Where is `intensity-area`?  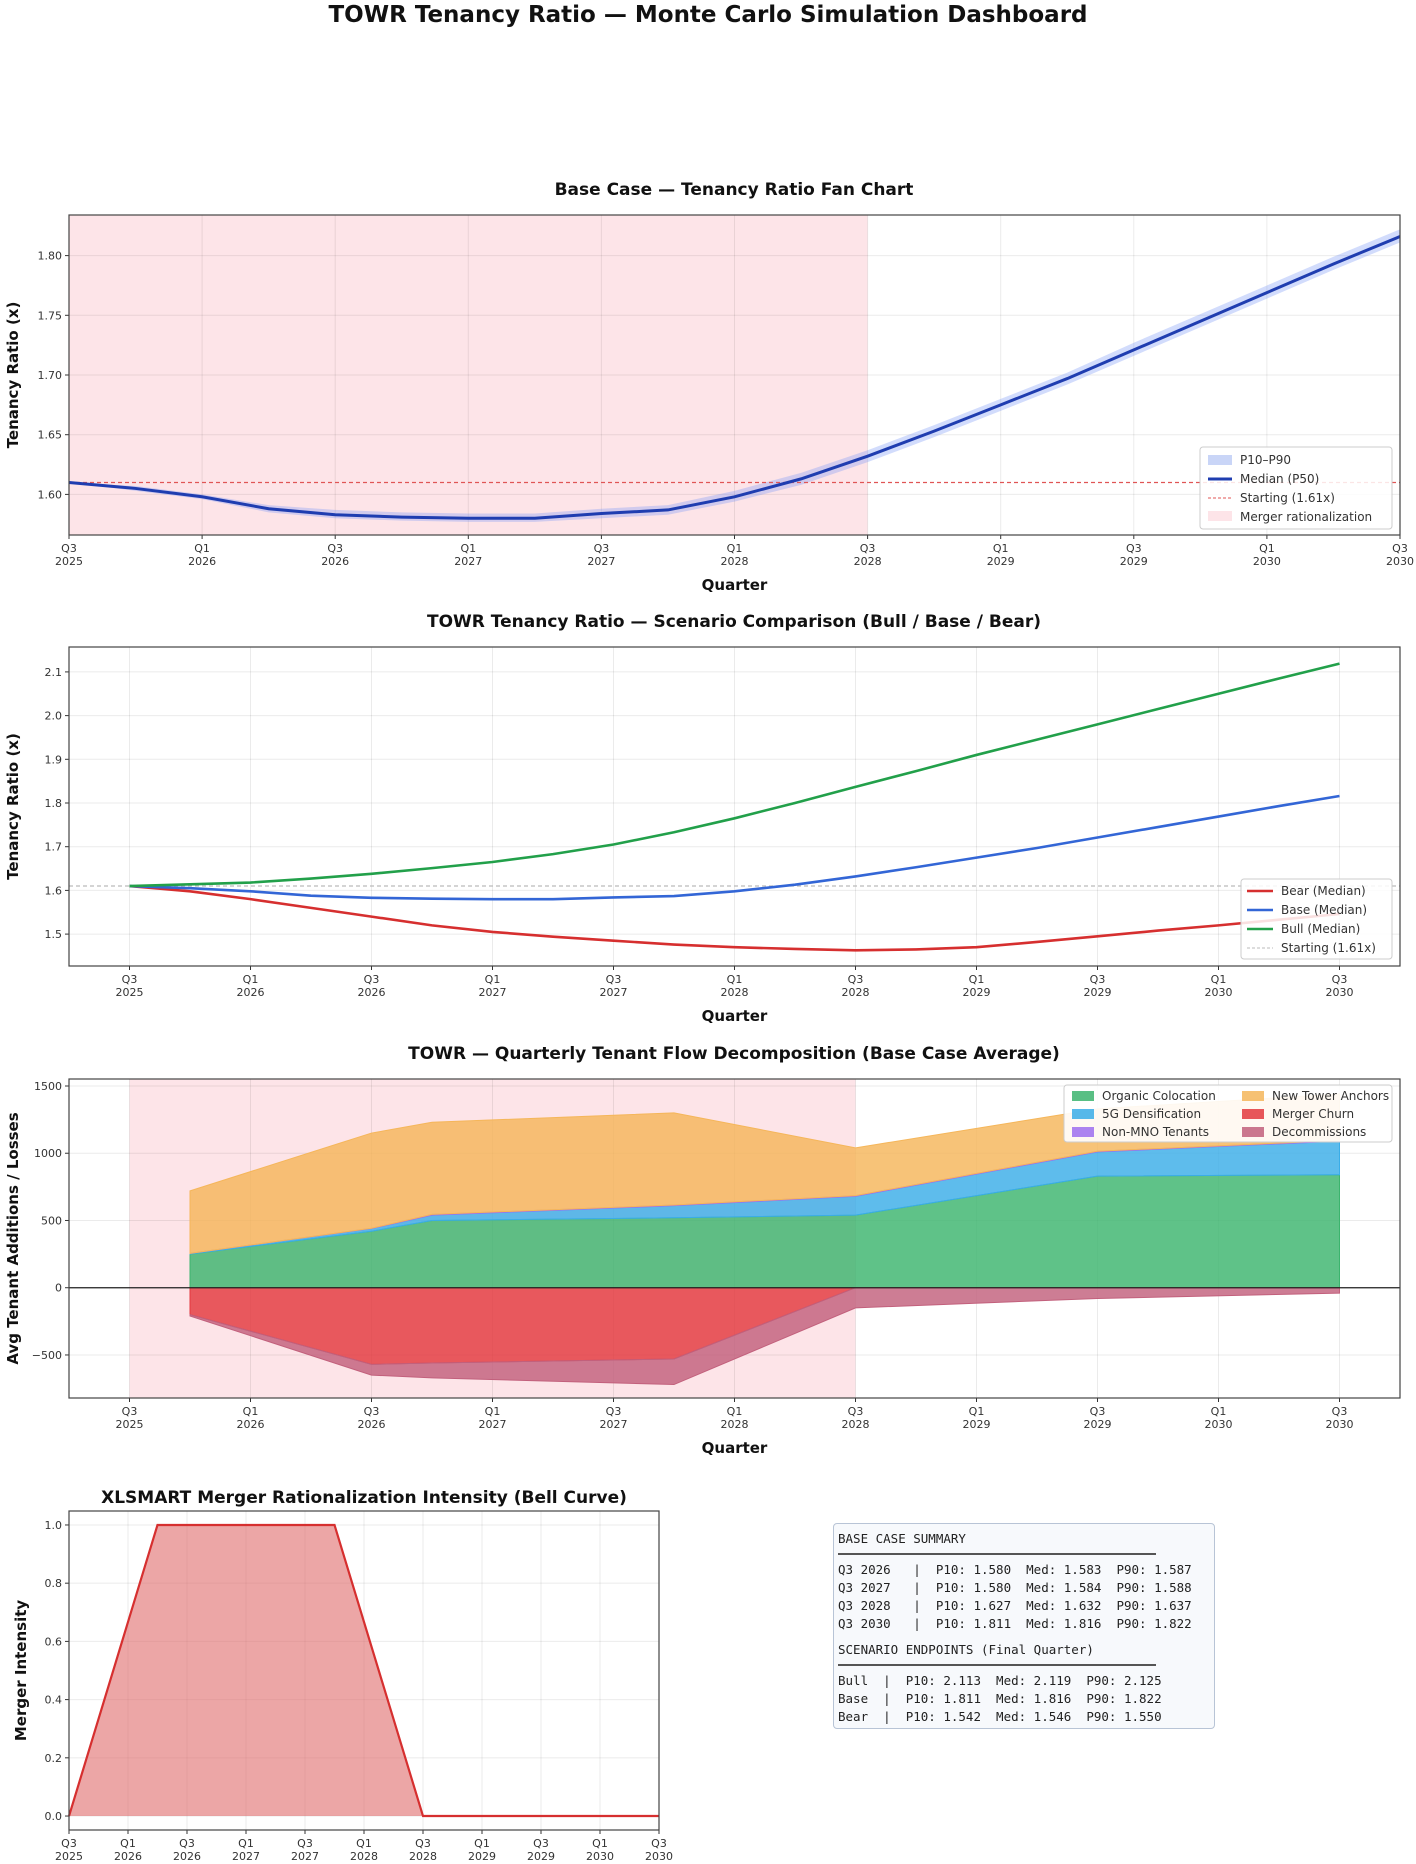
intensity-area is located at coordinates (364, 1670).